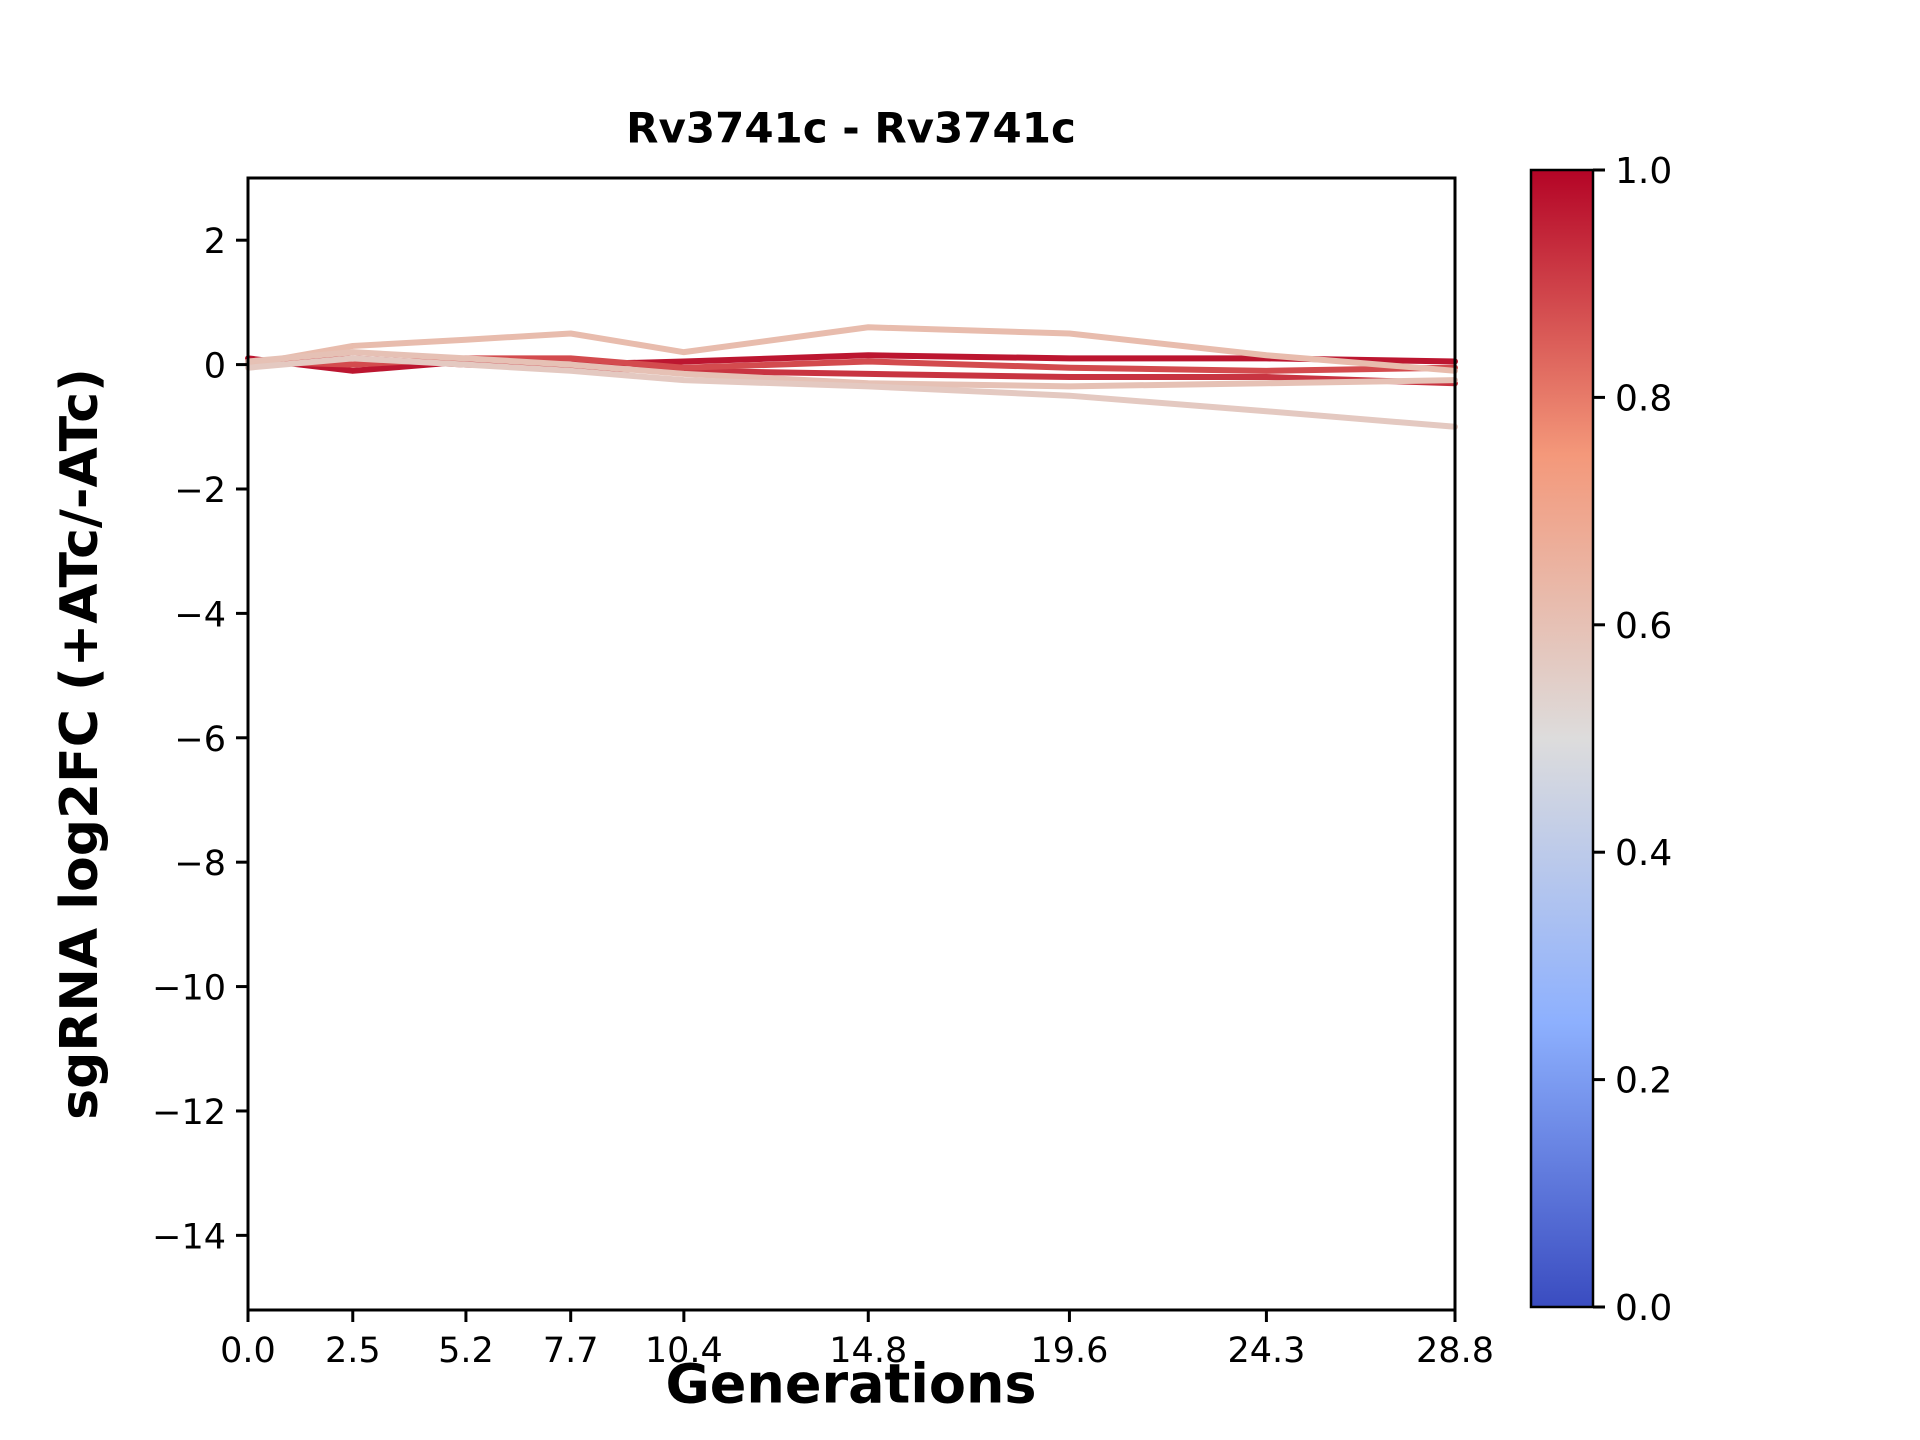  Describe the element at coordinates (851, 1384) in the screenshot. I see `x-axis-label: Generations` at that location.